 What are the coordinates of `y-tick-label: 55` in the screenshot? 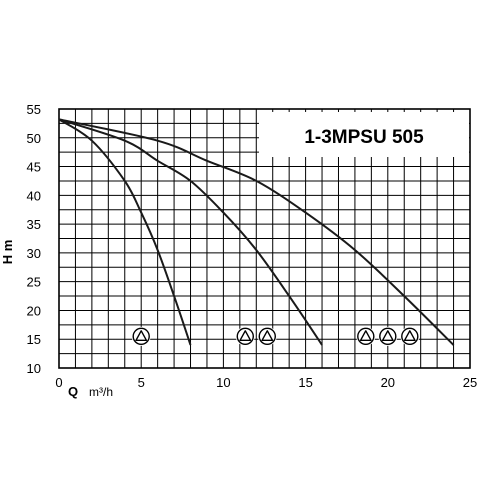 It's located at (34, 109).